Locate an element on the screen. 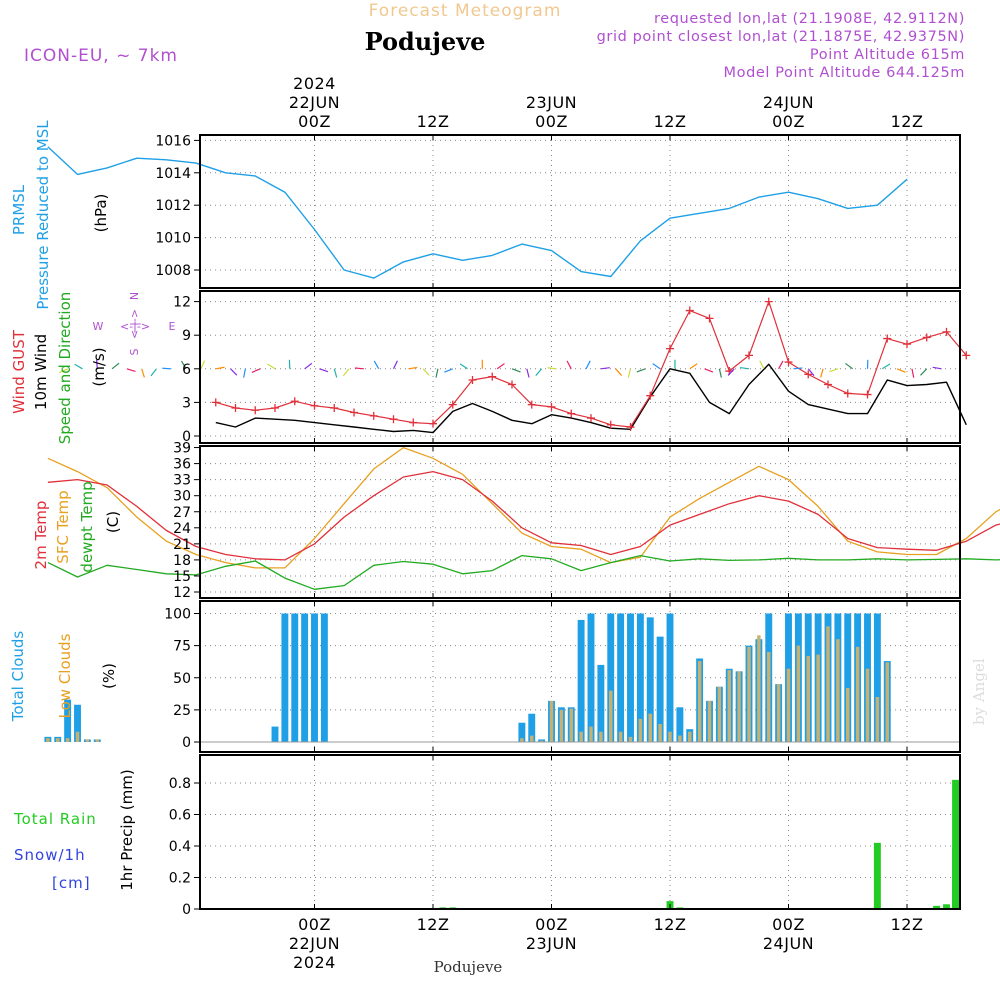  2m-temp-line is located at coordinates (523, 515).